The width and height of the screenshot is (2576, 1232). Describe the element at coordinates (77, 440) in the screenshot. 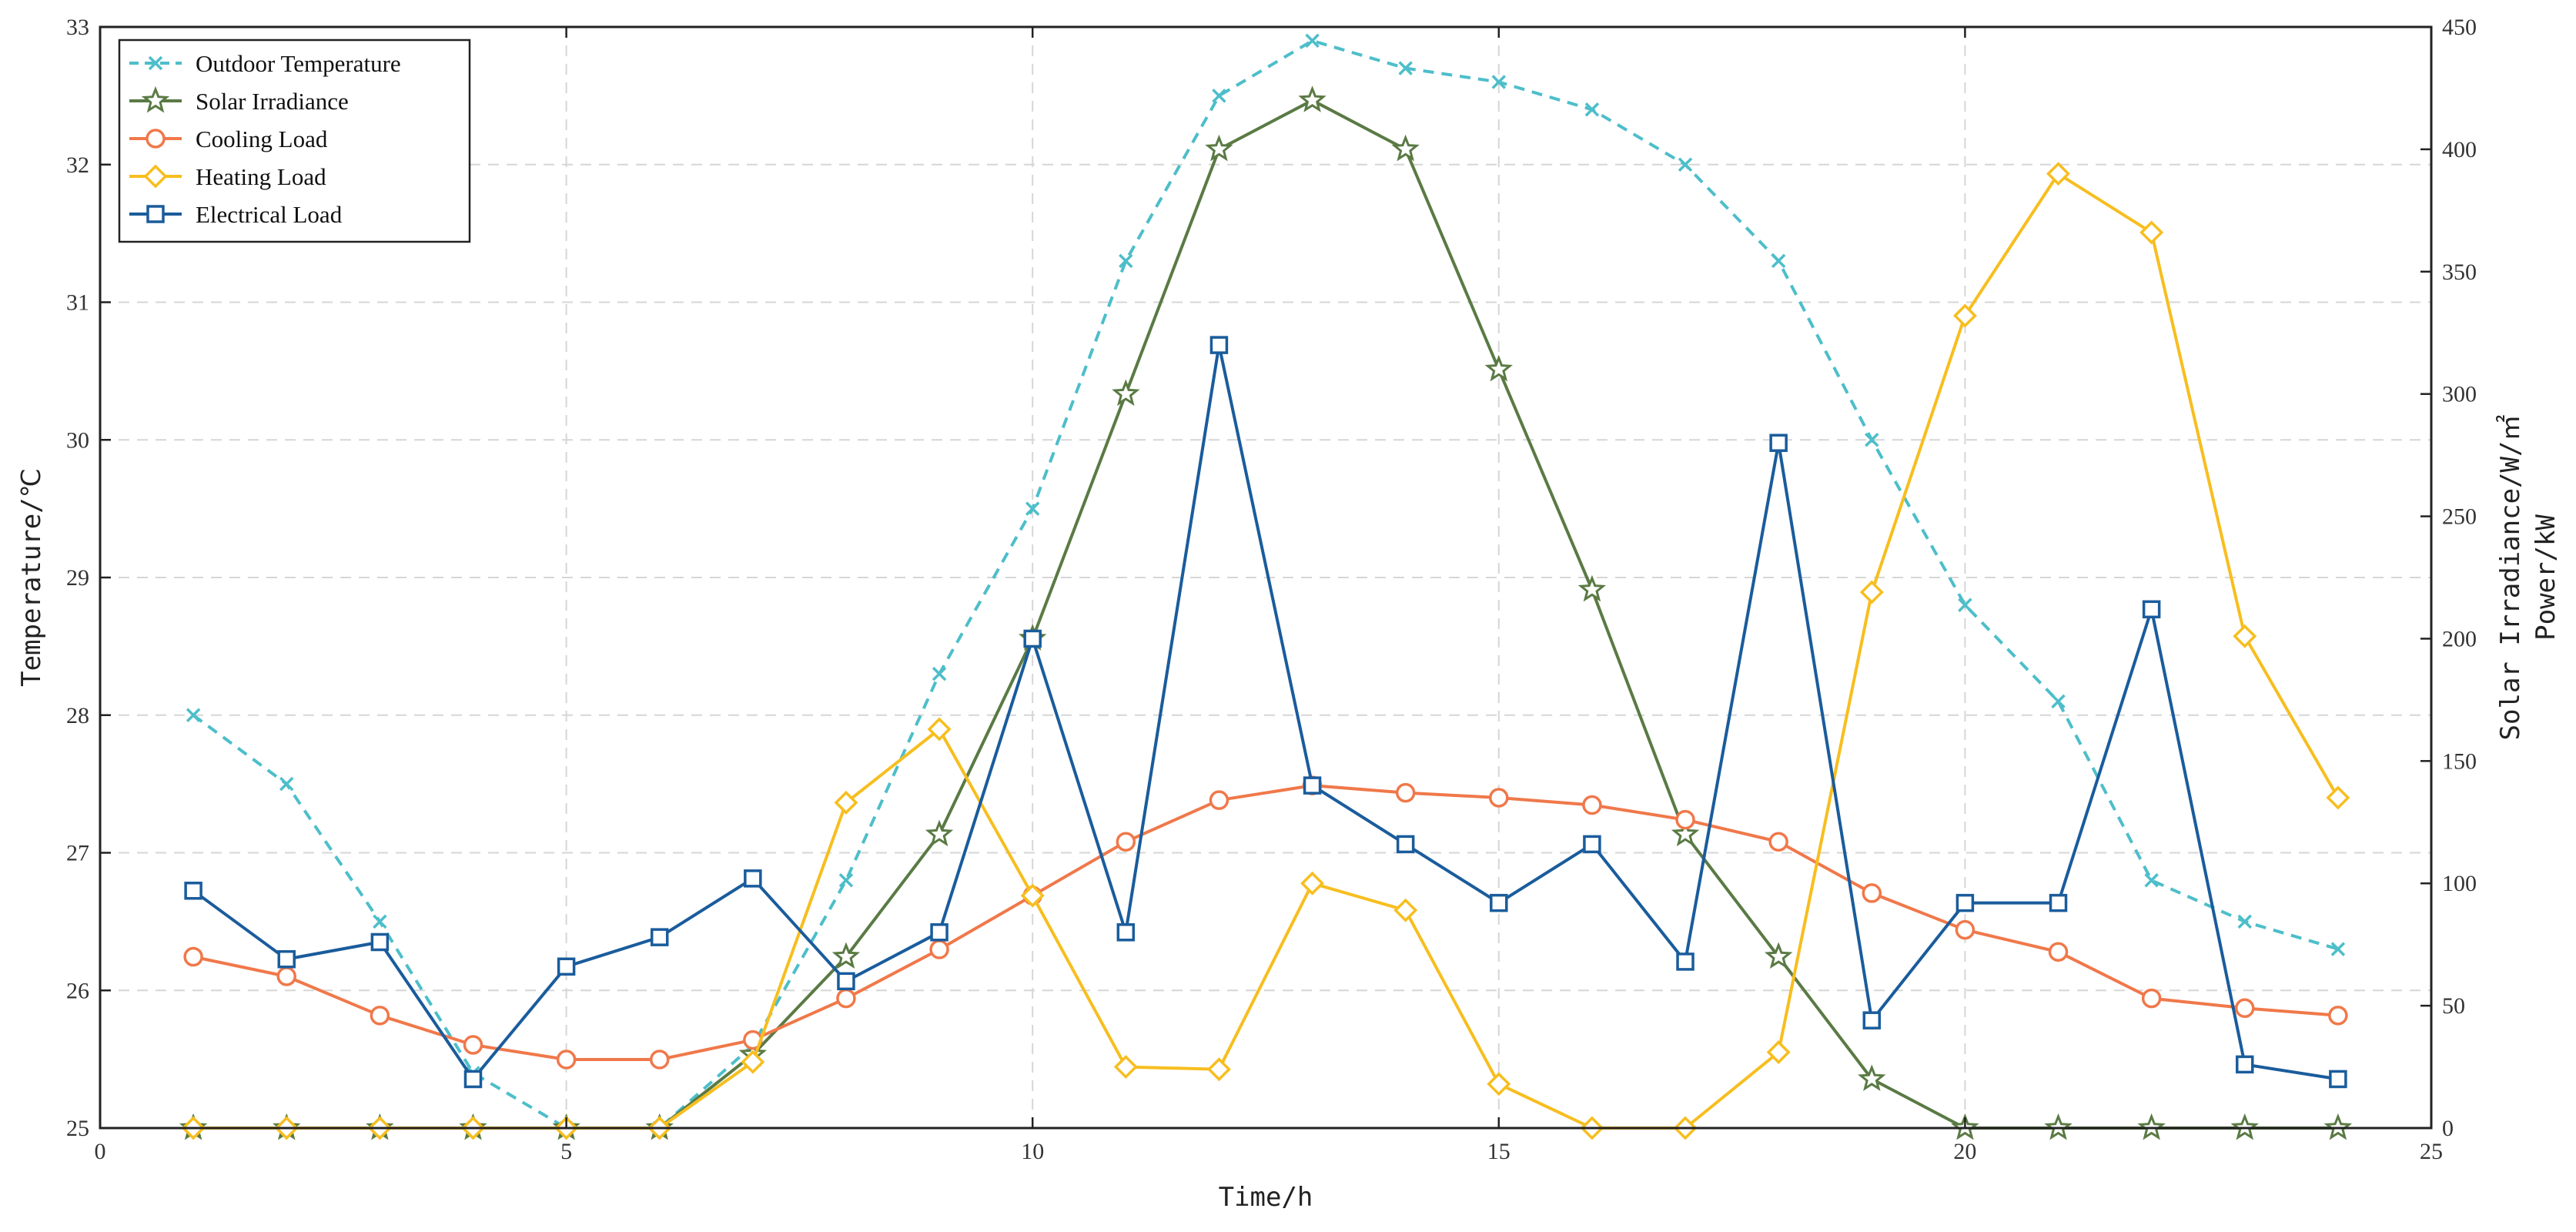

I see `y-left-tick-label: 30` at that location.